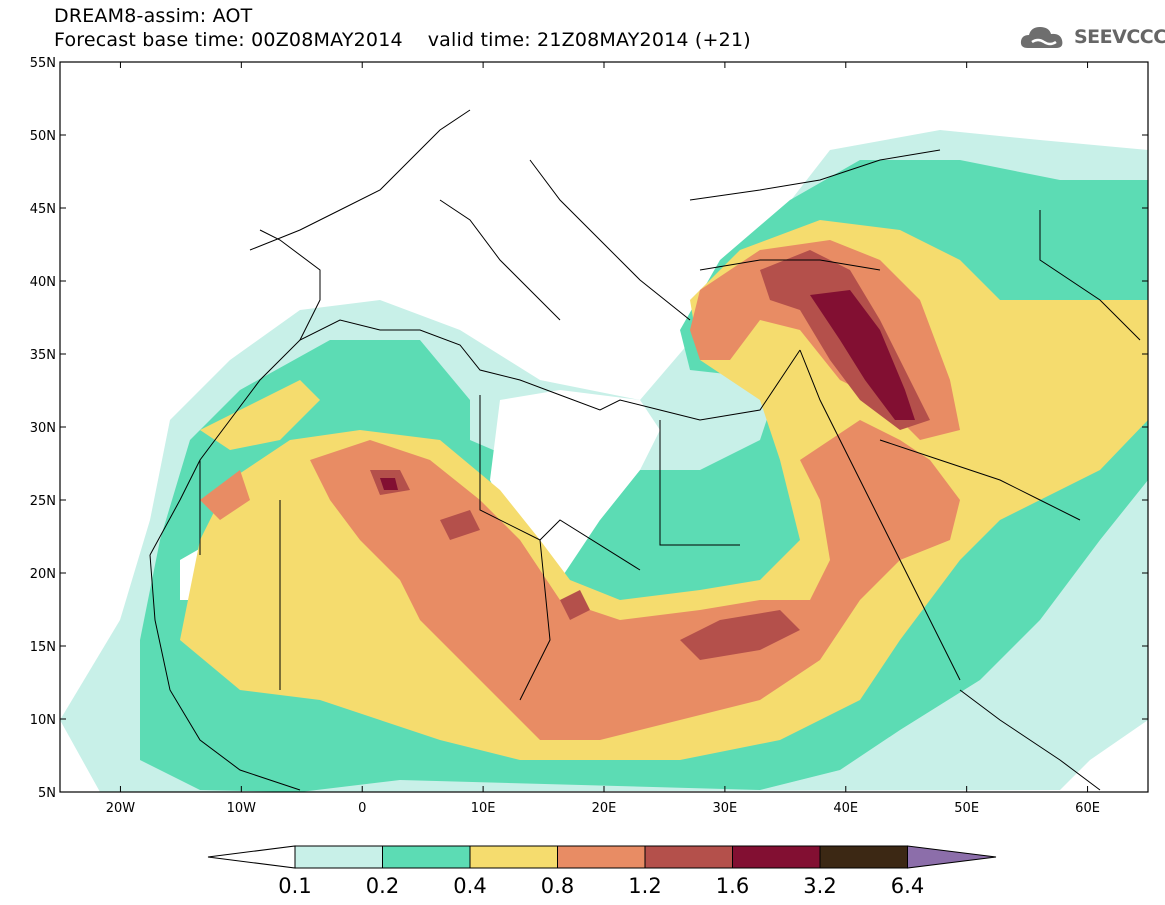 The width and height of the screenshot is (1165, 905). I want to click on lat-tick-label: 10N, so click(43, 720).